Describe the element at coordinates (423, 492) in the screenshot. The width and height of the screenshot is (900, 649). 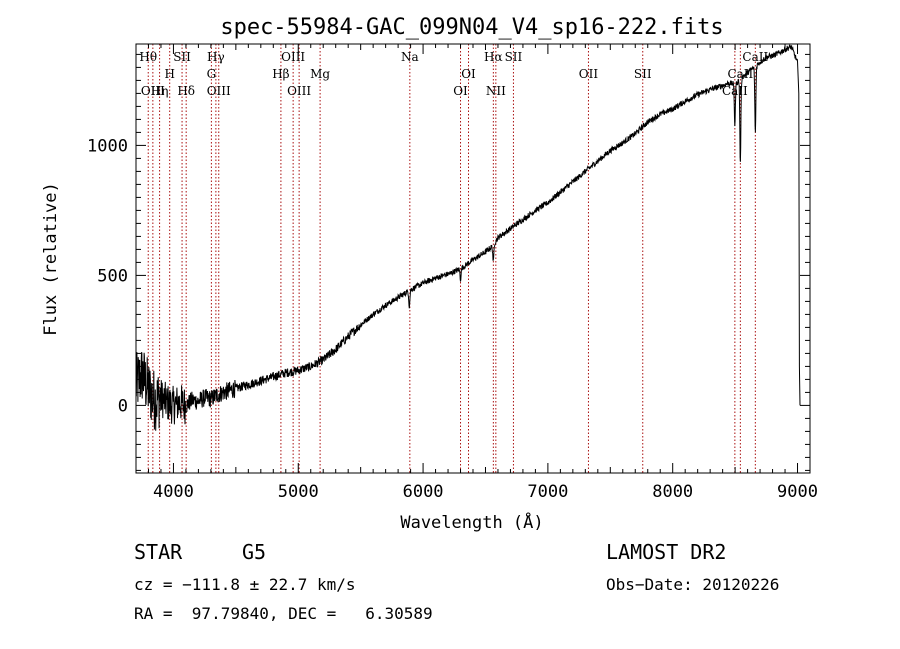
I see `x-tick-label: 6000` at that location.